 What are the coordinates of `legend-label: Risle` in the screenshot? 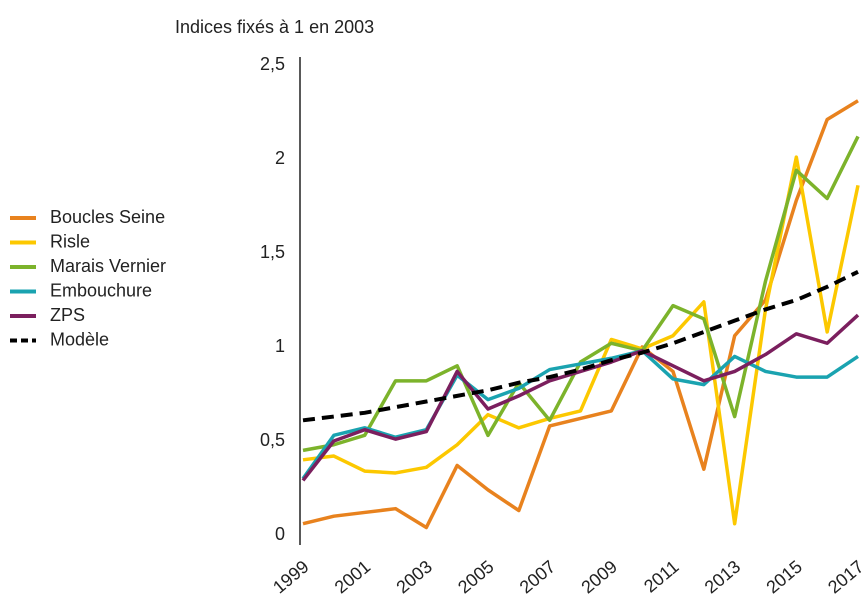 It's located at (70, 241).